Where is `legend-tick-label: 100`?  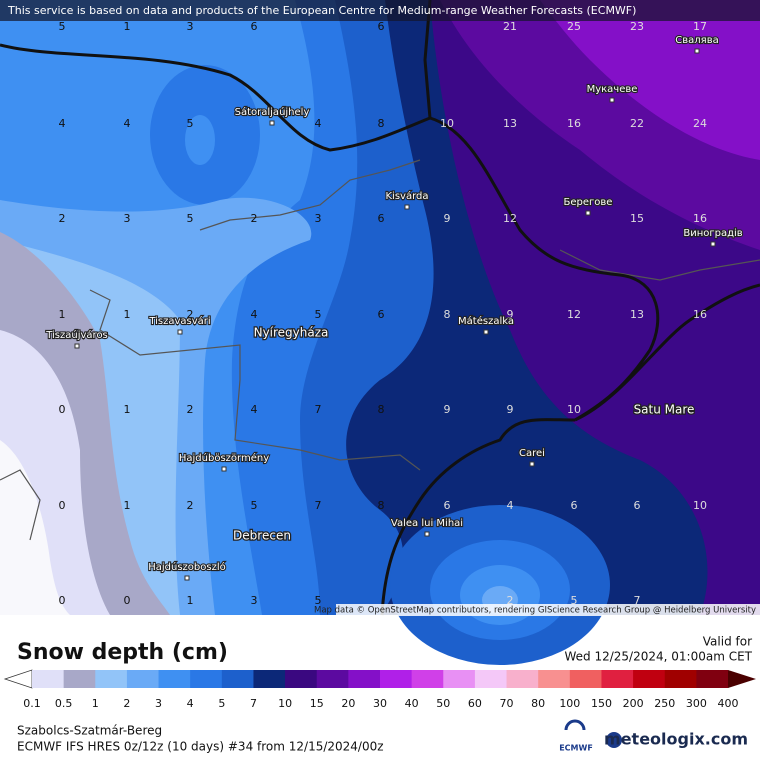 legend-tick-label: 100 is located at coordinates (569, 703).